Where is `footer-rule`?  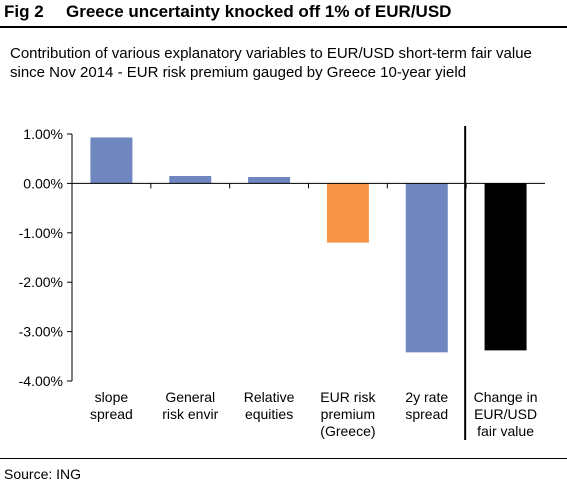 footer-rule is located at coordinates (283, 458).